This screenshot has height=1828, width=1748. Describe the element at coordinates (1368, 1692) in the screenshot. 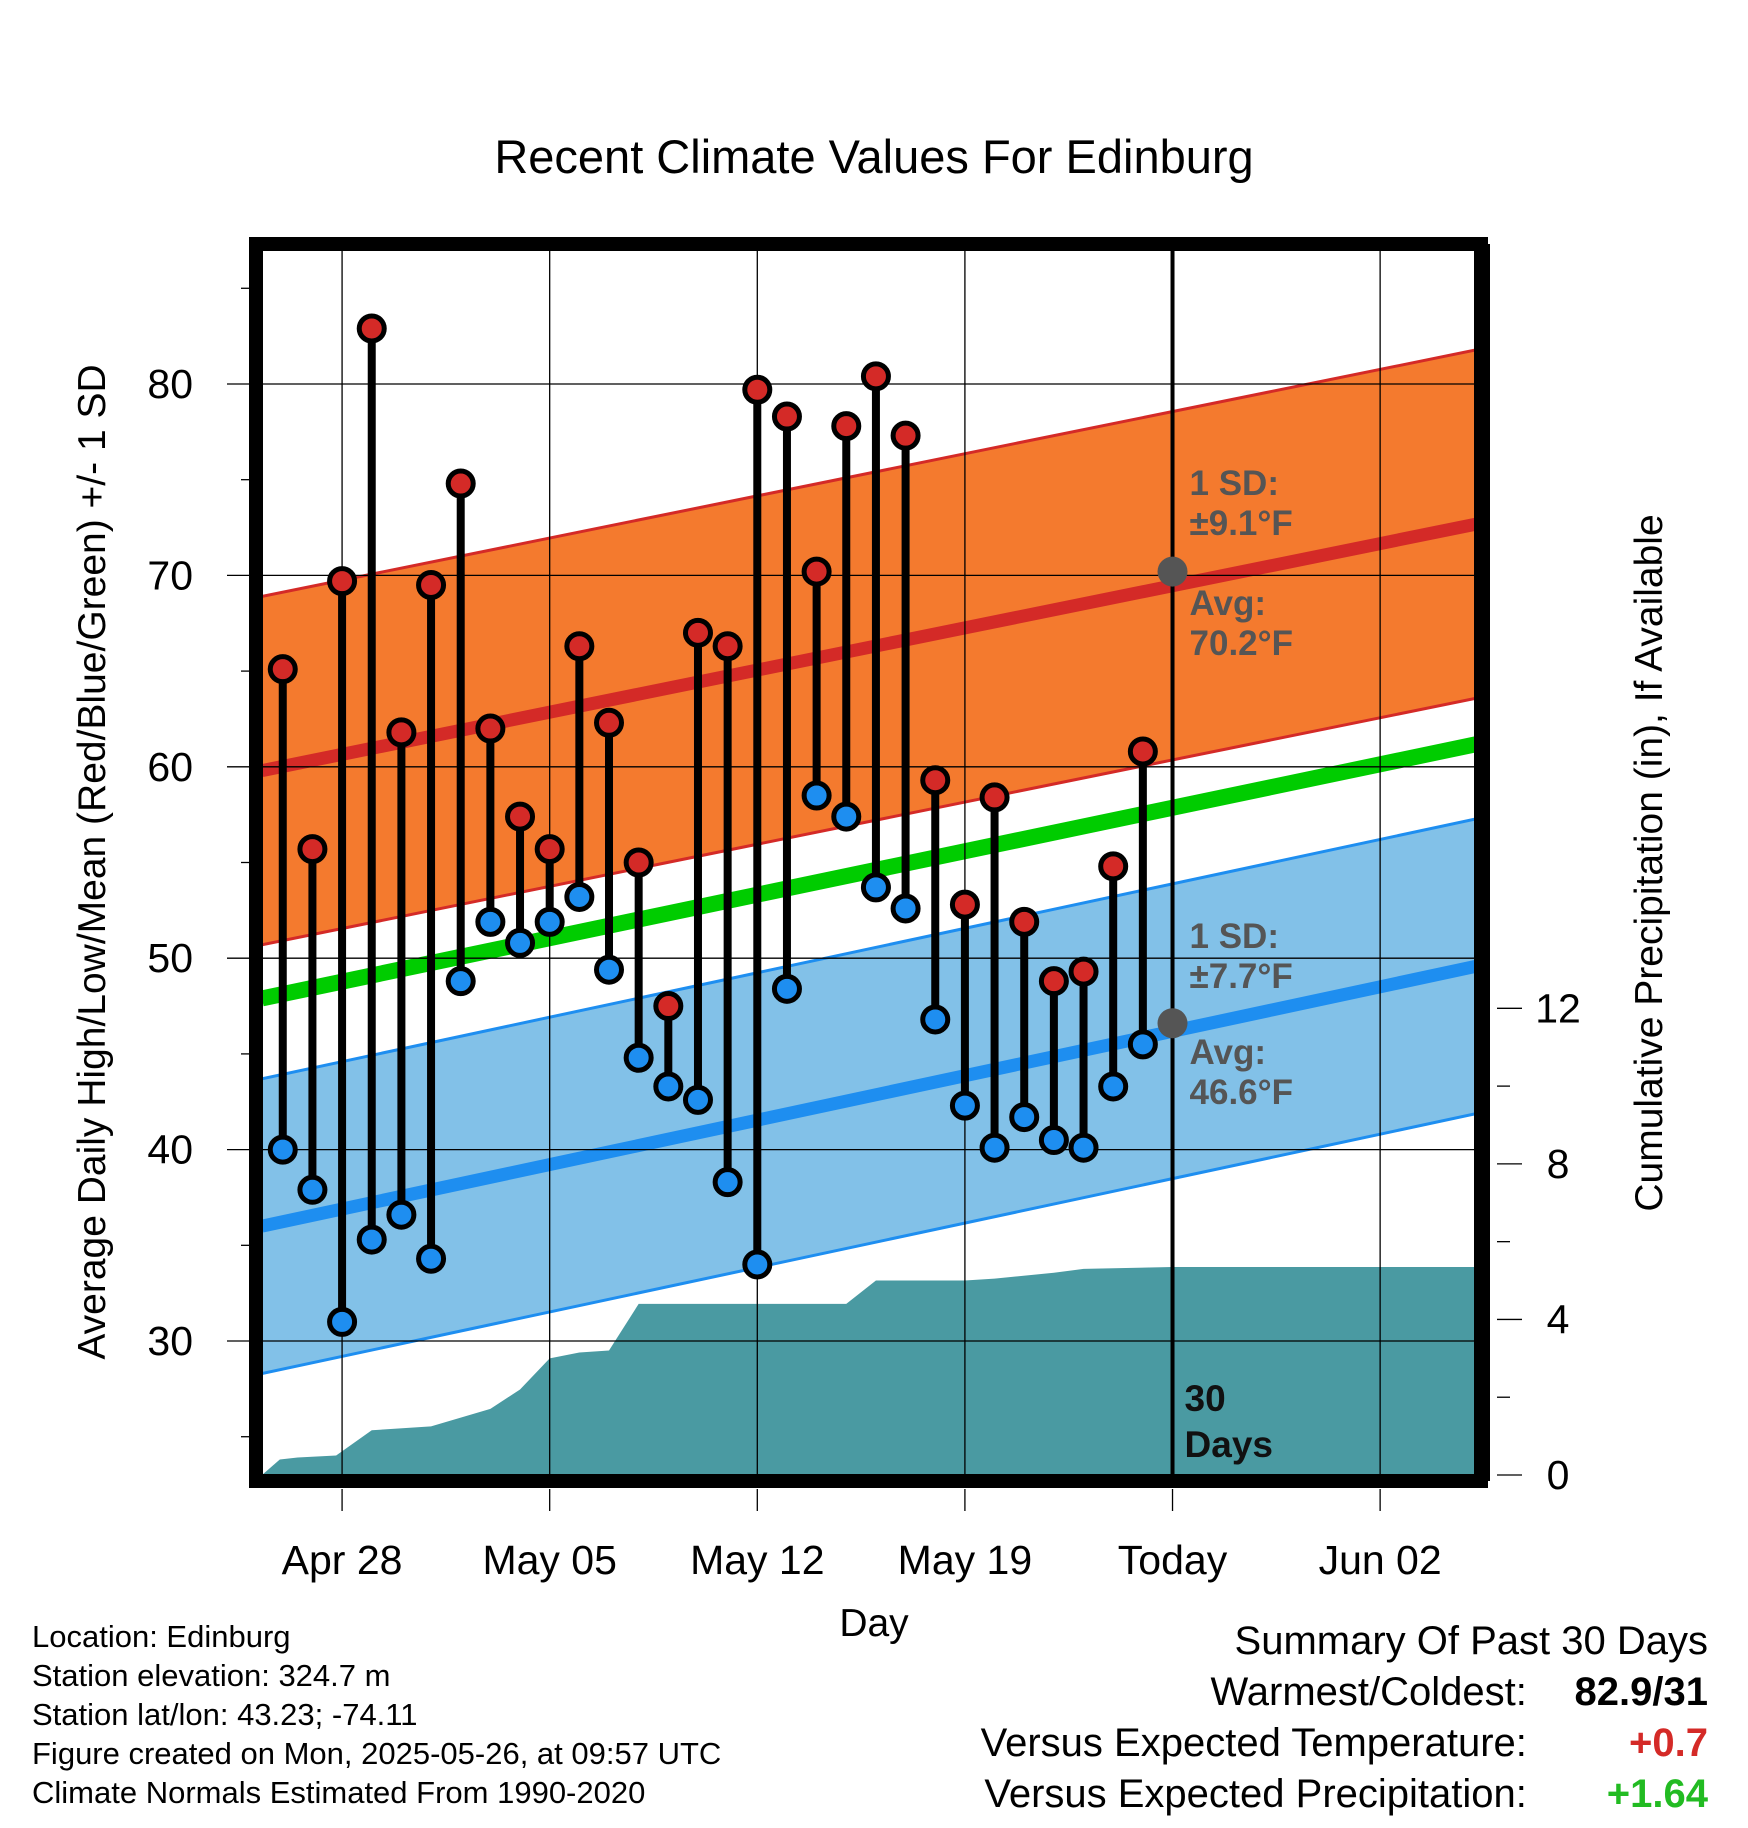

I see `warmest-label: Warmest/Coldest:` at that location.